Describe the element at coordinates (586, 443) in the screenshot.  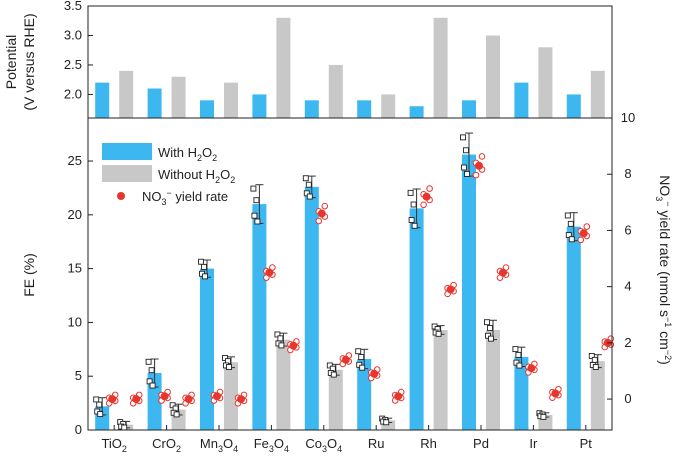
I see `x-tick-label: Pt` at that location.